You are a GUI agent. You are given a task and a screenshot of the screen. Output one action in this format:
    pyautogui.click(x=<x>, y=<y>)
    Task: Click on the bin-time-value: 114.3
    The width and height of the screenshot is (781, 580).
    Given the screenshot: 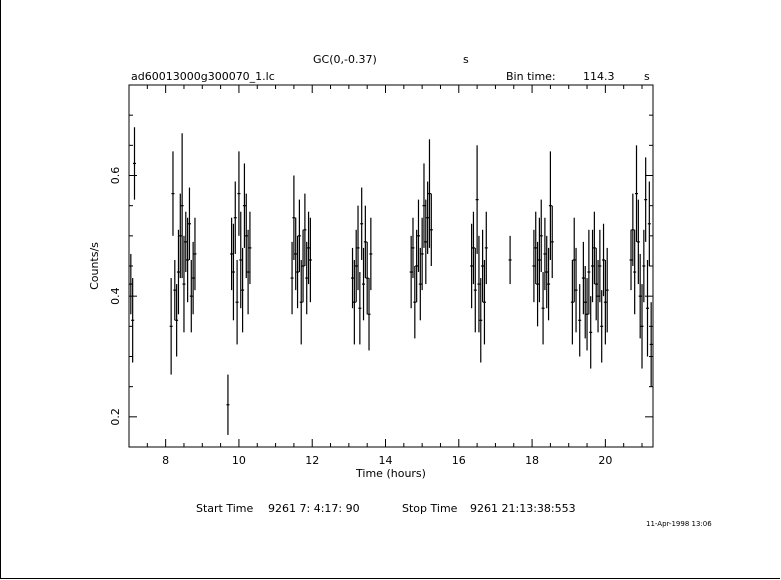 What is the action you would take?
    pyautogui.click(x=599, y=76)
    